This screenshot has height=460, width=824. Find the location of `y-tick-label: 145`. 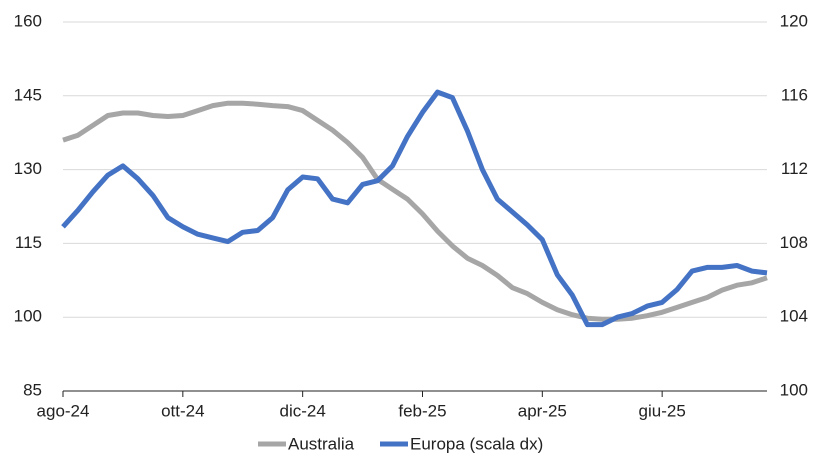

y-tick-label: 145 is located at coordinates (28, 94).